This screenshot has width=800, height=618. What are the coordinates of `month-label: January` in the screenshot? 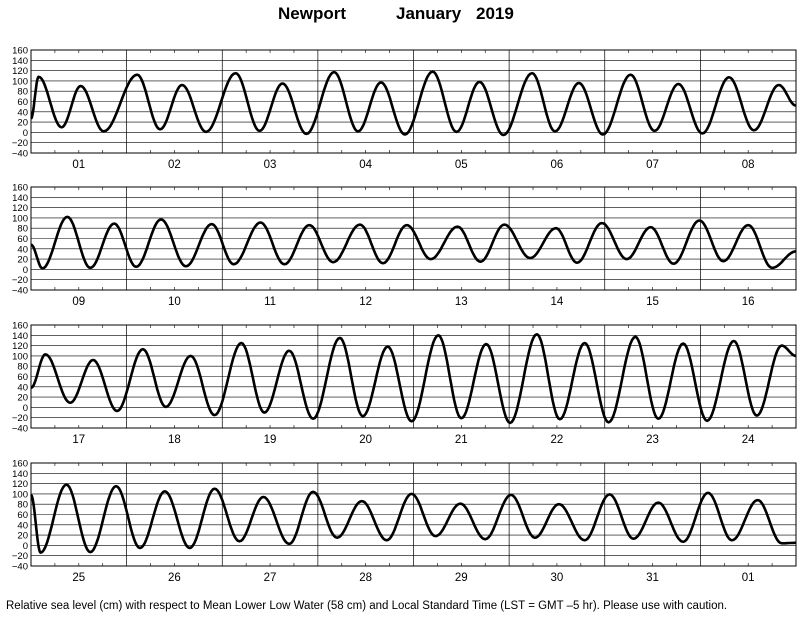 It's located at (429, 13).